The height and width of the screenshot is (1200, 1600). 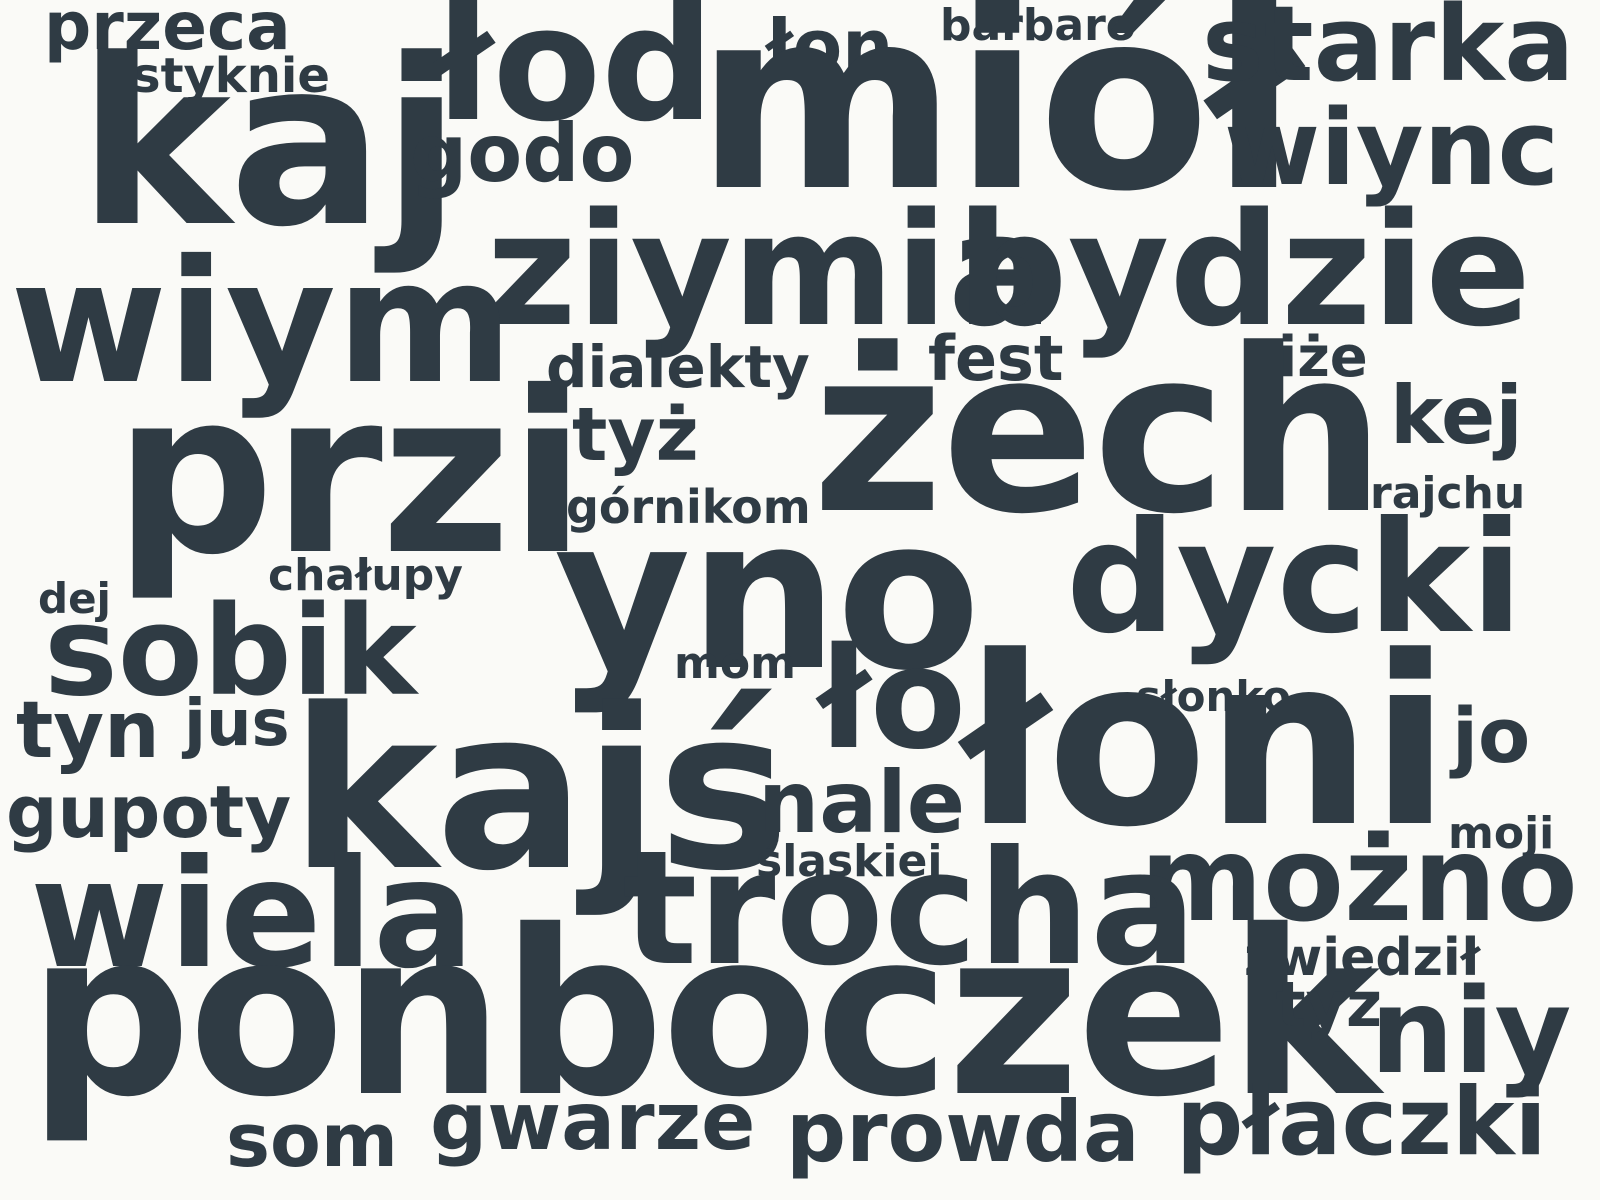 What do you see at coordinates (149, 812) in the screenshot?
I see `word-gupoty: gupoty` at bounding box center [149, 812].